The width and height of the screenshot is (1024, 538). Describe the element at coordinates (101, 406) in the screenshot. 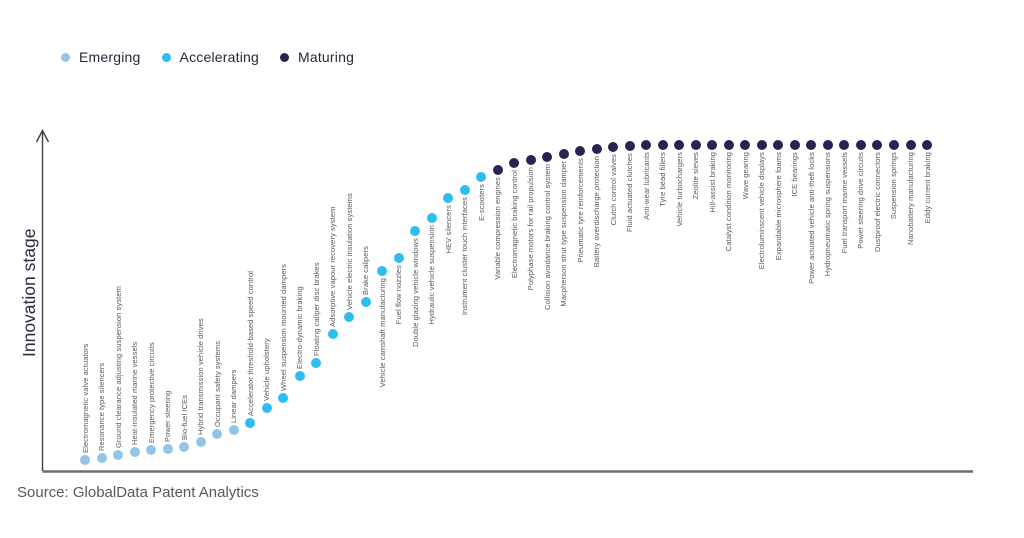

I see `data-point-label: Resonance type silencers` at that location.